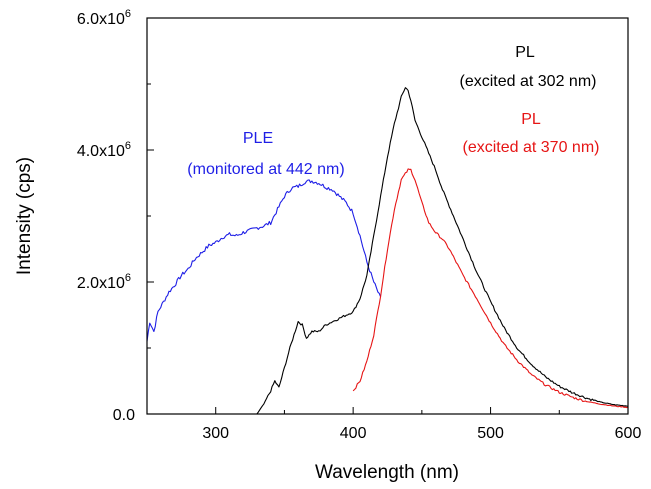 This screenshot has height=489, width=651. What do you see at coordinates (528, 81) in the screenshot?
I see `pl302-annotation-subtitle: (excited at 302 nm)` at bounding box center [528, 81].